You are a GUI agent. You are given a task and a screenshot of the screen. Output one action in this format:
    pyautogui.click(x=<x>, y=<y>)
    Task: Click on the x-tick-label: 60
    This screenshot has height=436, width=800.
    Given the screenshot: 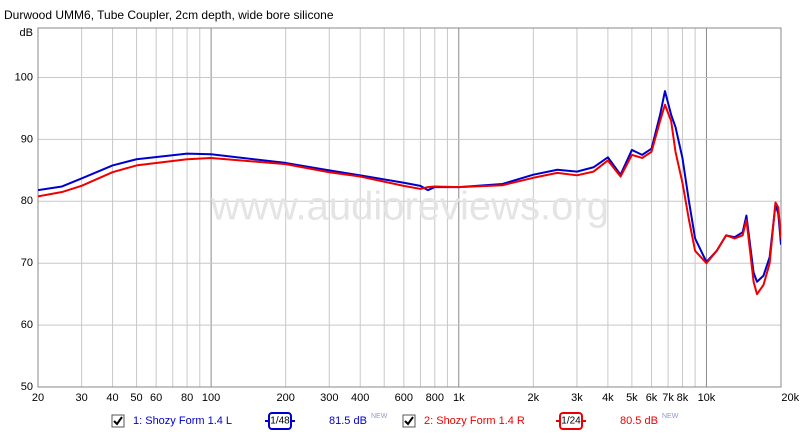 What is the action you would take?
    pyautogui.click(x=156, y=398)
    